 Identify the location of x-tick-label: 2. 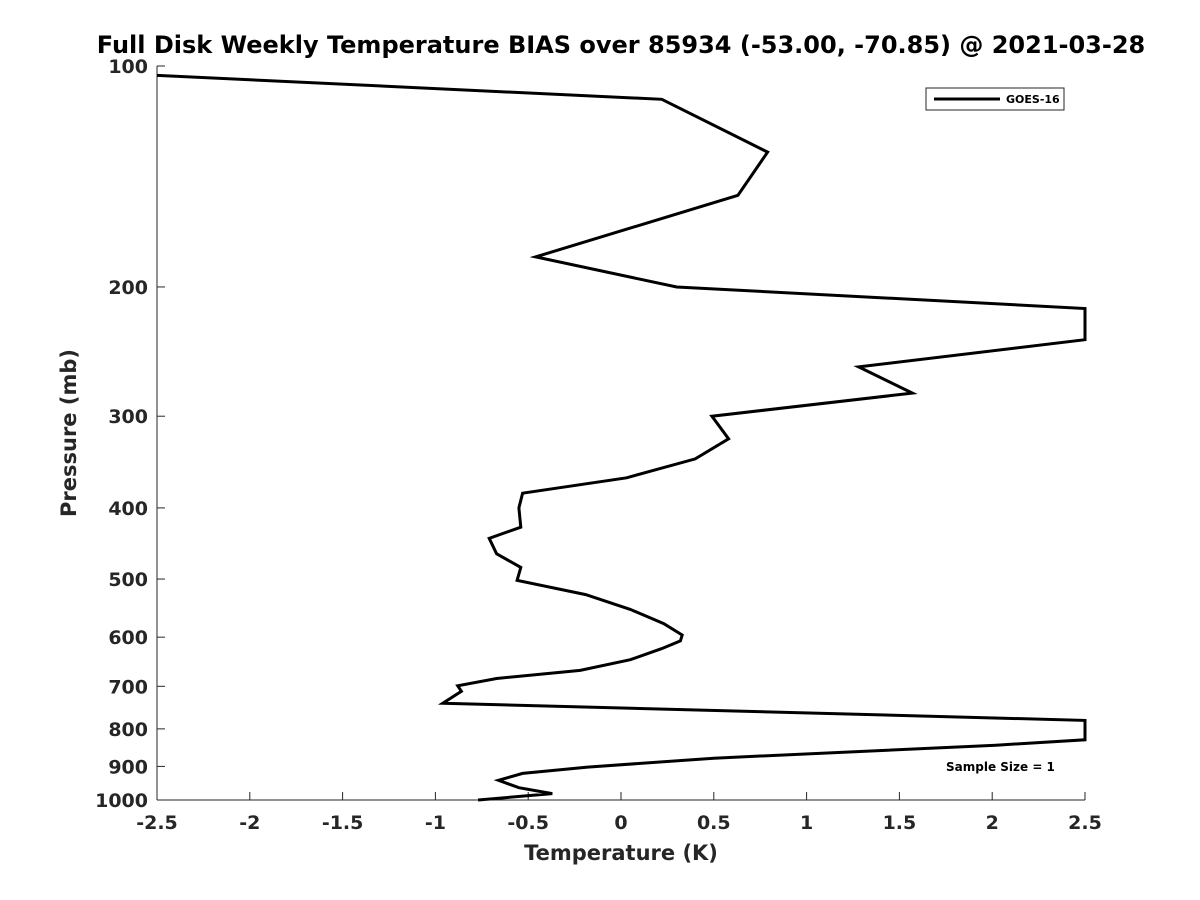
(992, 823).